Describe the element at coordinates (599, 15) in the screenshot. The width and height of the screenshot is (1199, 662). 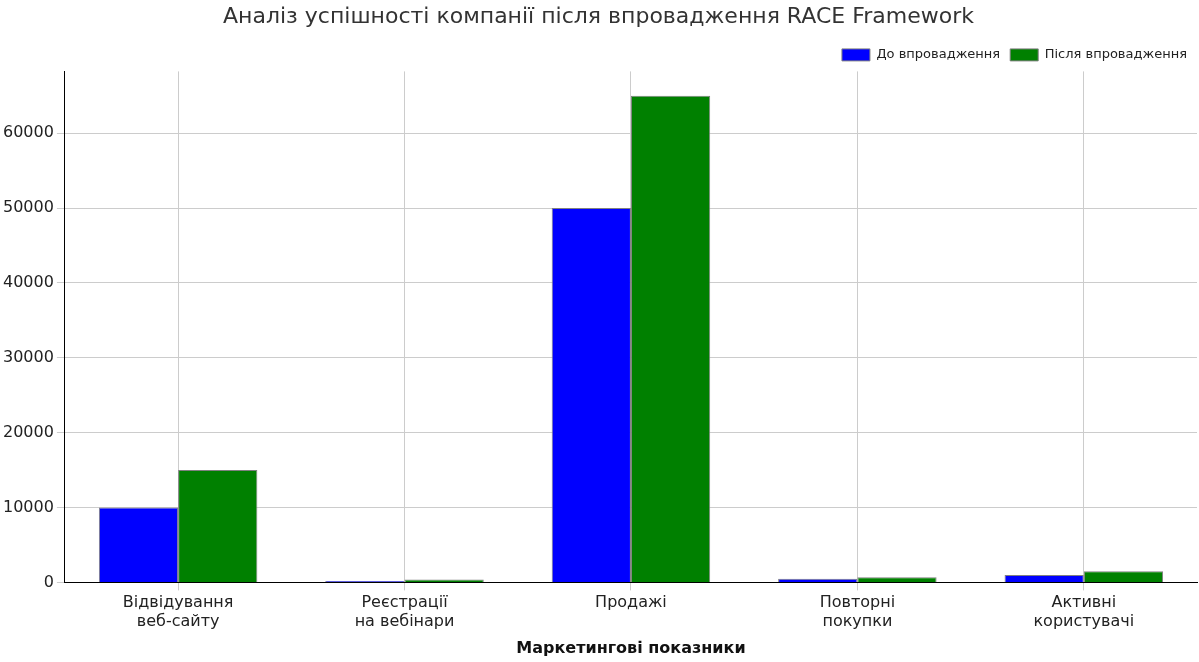
I see `chart-title: Аналіз успішності компанії після впровадження RACE Framework` at that location.